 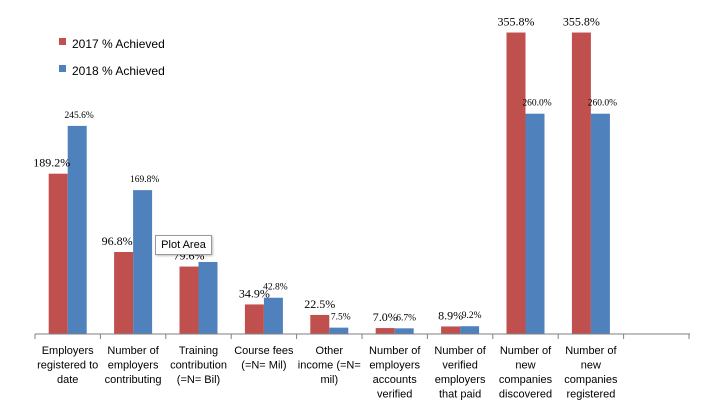 I want to click on data-label-2018: 7.5%, so click(x=341, y=318).